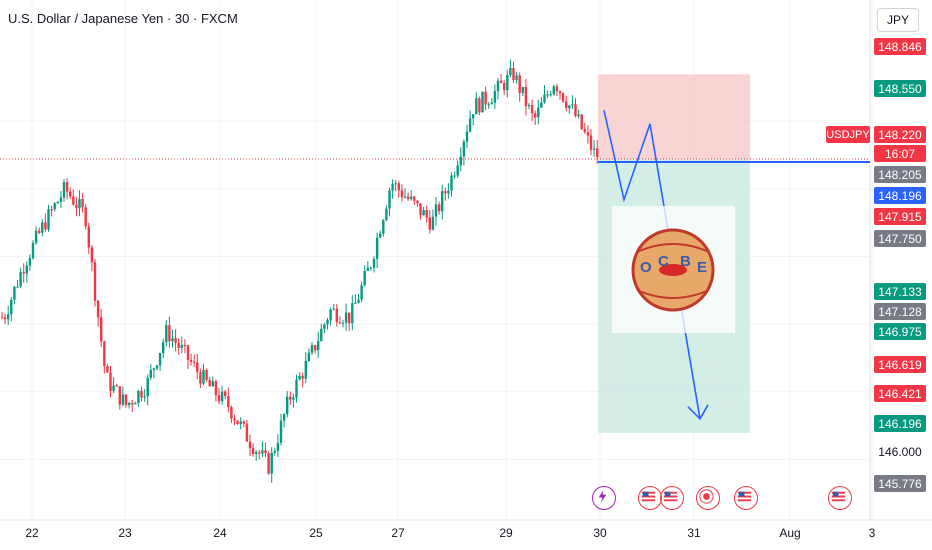  Describe the element at coordinates (900, 331) in the screenshot. I see `price-label: 146.975` at that location.